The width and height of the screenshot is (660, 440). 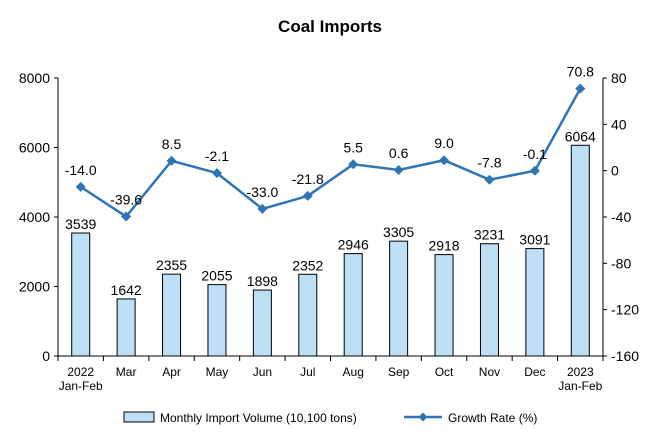 I want to click on bar-value-label: 2055, so click(x=216, y=276).